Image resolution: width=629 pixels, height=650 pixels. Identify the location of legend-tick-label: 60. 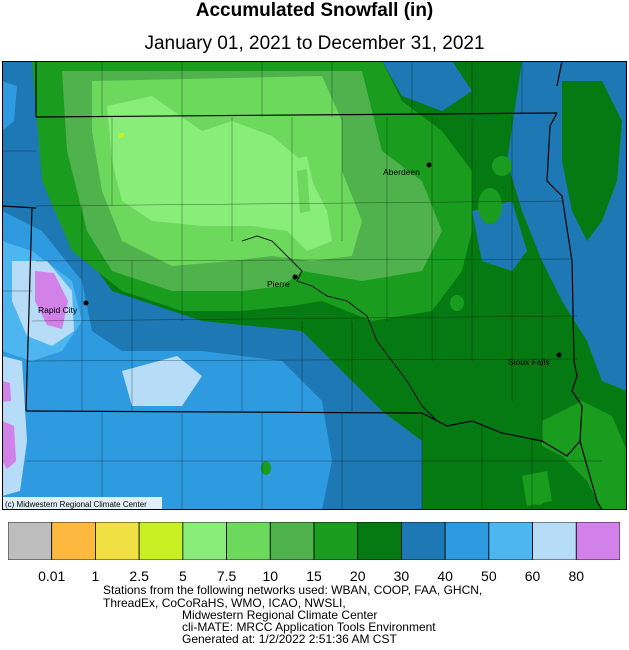
(532, 576).